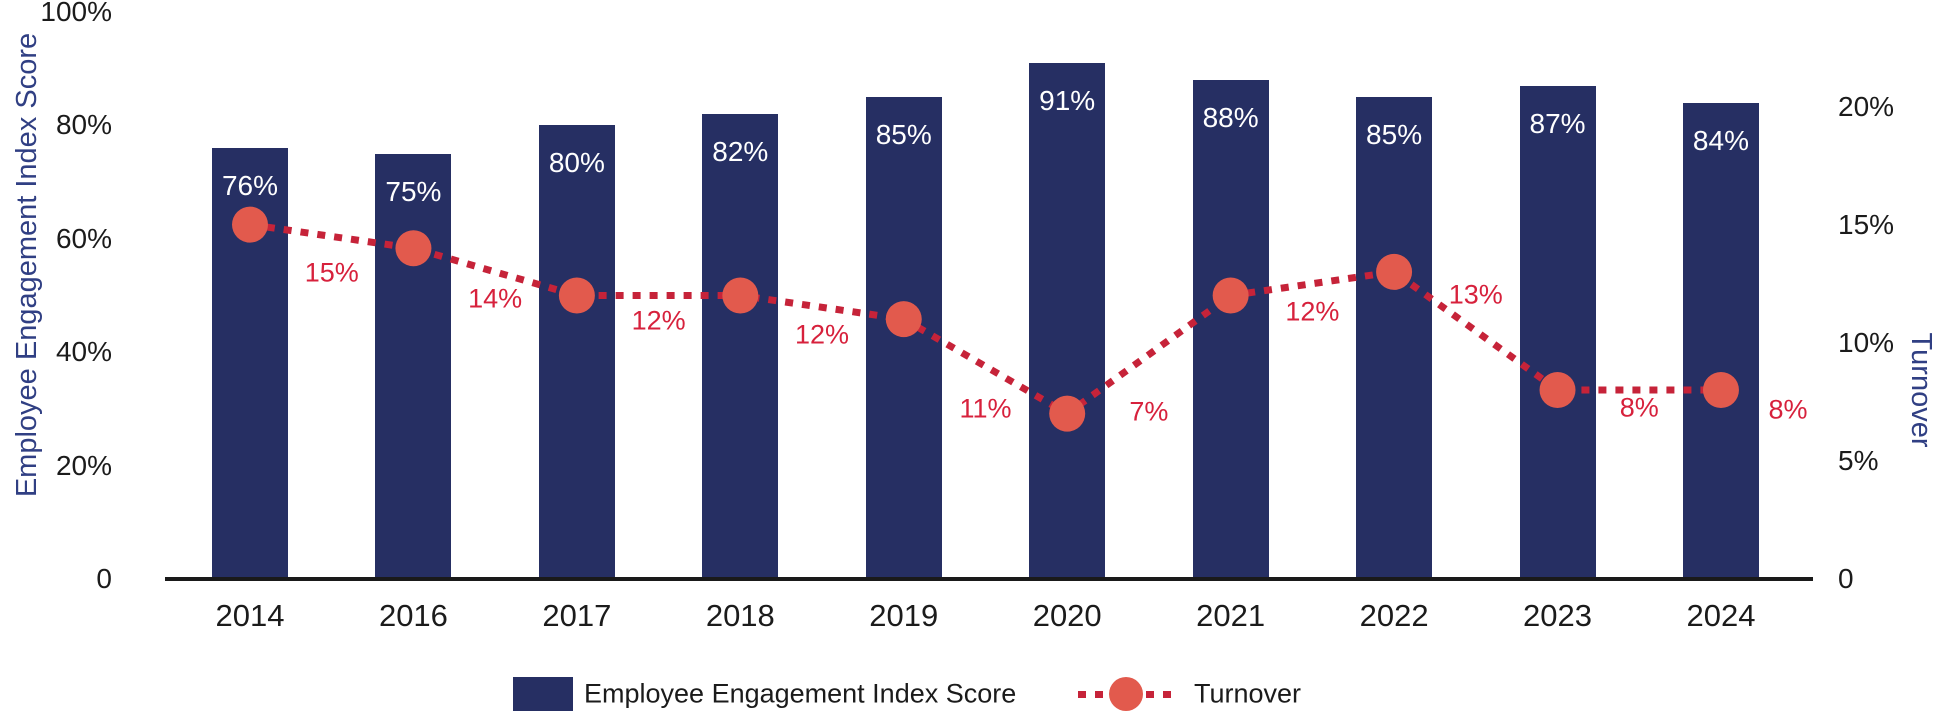 This screenshot has height=713, width=1942. What do you see at coordinates (1557, 332) in the screenshot?
I see `bar-2023` at bounding box center [1557, 332].